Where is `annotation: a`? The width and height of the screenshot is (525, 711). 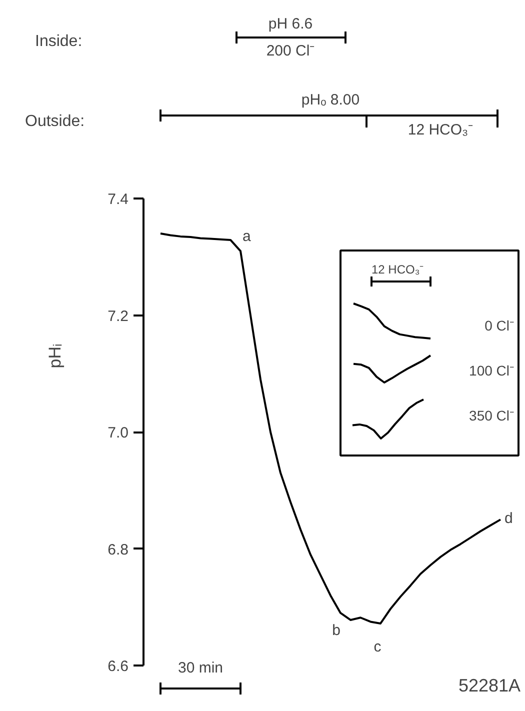
annotation: a is located at coordinates (247, 236).